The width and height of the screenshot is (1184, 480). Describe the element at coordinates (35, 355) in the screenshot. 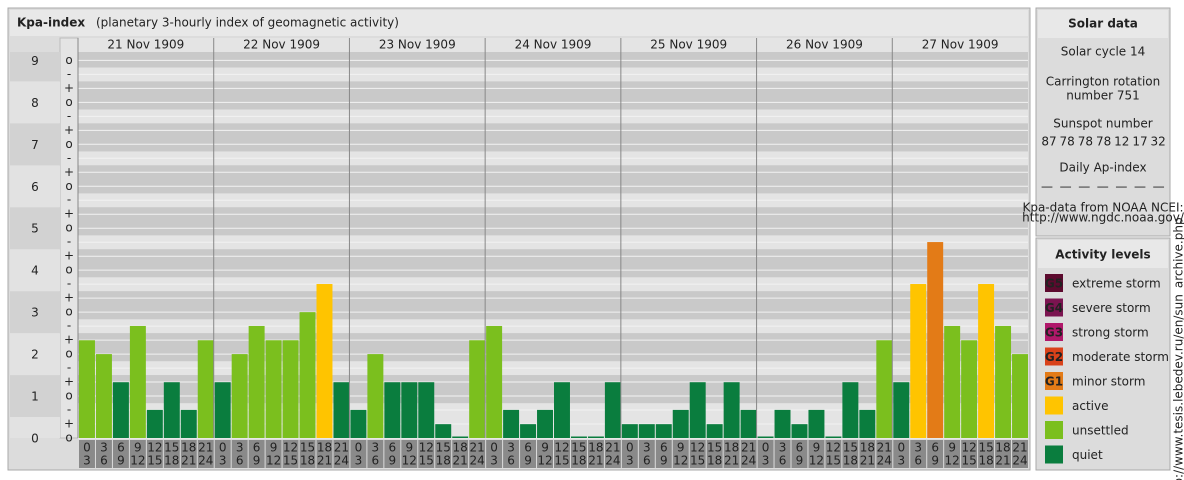

I see `y-tick-label: 2` at that location.